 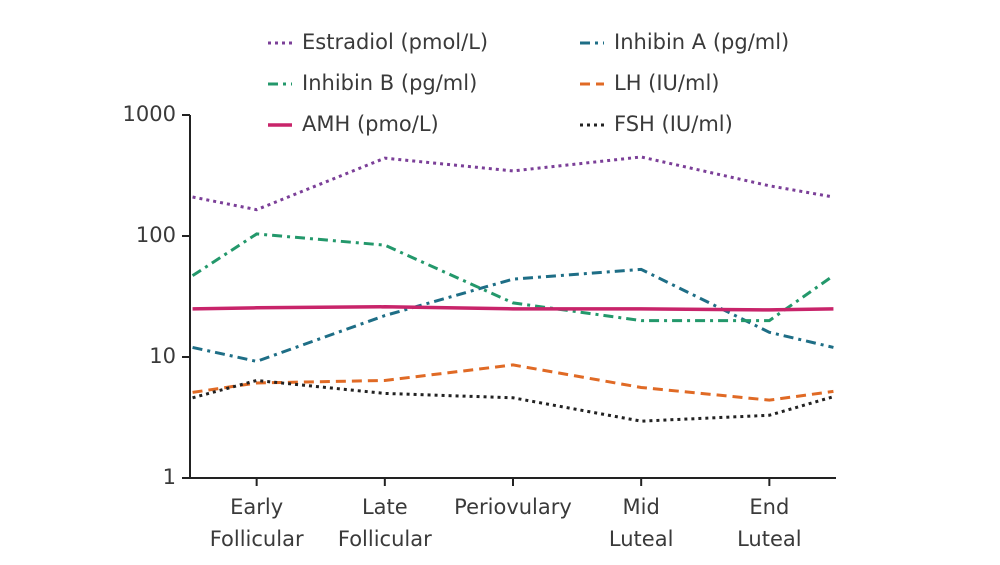 What do you see at coordinates (385, 523) in the screenshot?
I see `x-tick-label: Late Follicular` at bounding box center [385, 523].